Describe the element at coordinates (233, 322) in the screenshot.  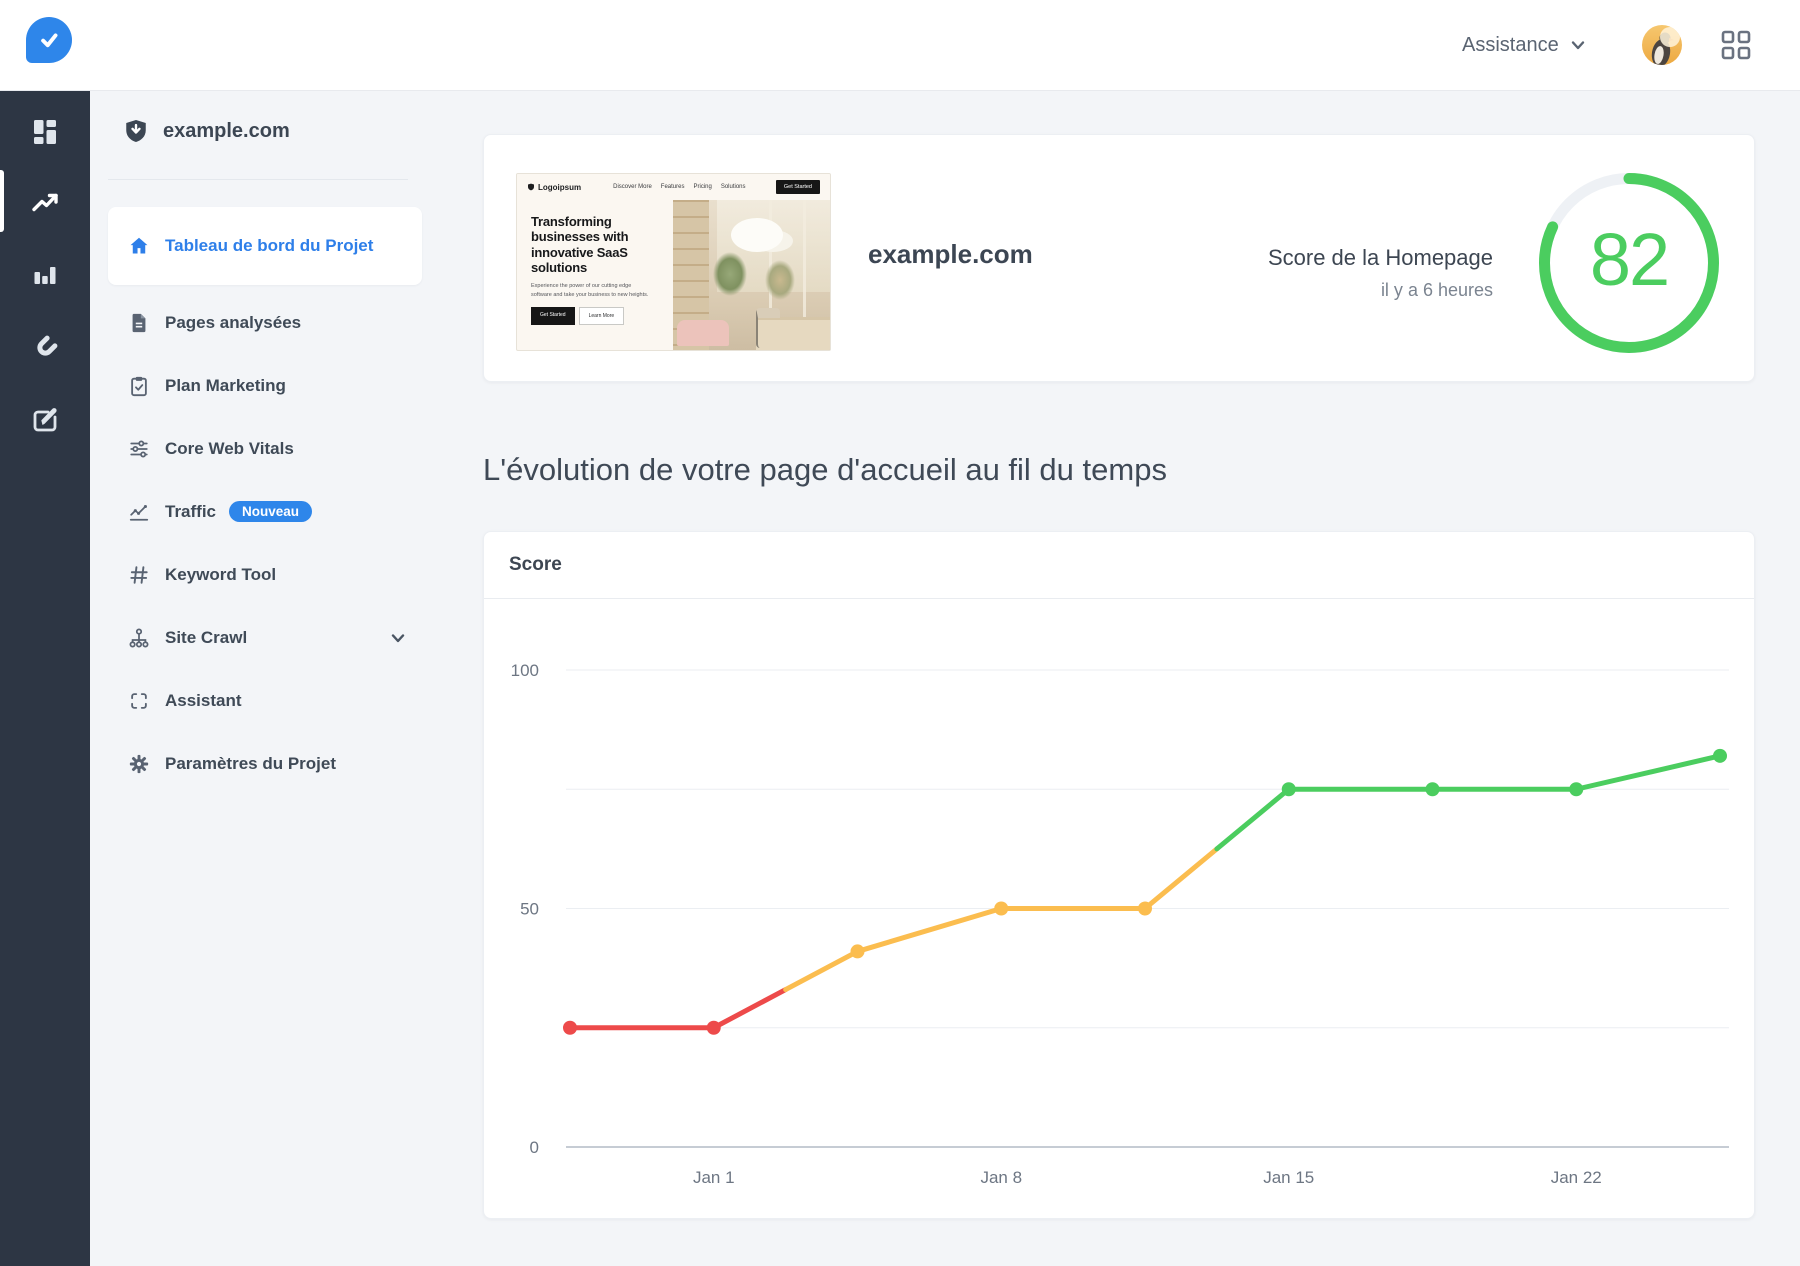
I see `sidebar-item-label: Pages analysées` at that location.